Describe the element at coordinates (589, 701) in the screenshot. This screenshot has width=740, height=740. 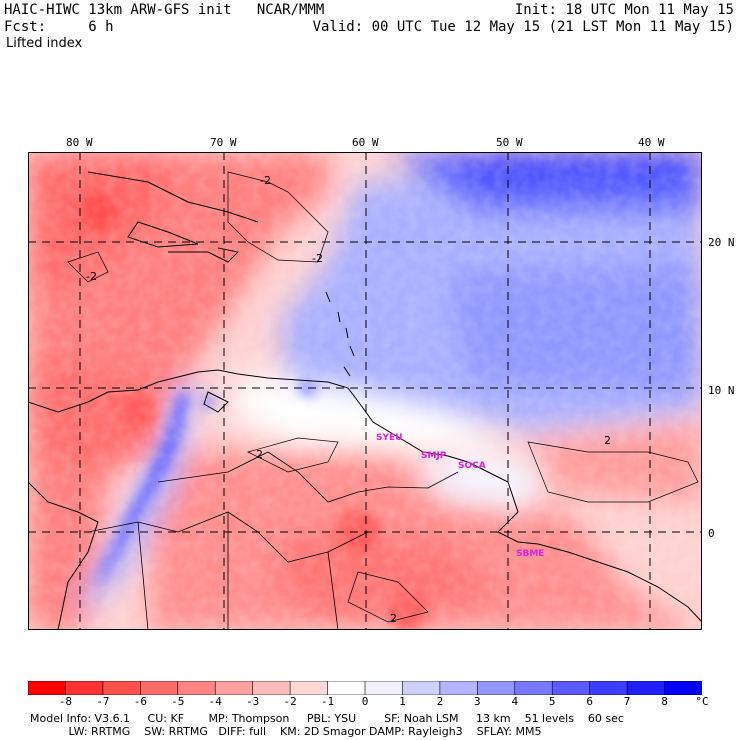
I see `colorbar-tick-label: 6` at that location.